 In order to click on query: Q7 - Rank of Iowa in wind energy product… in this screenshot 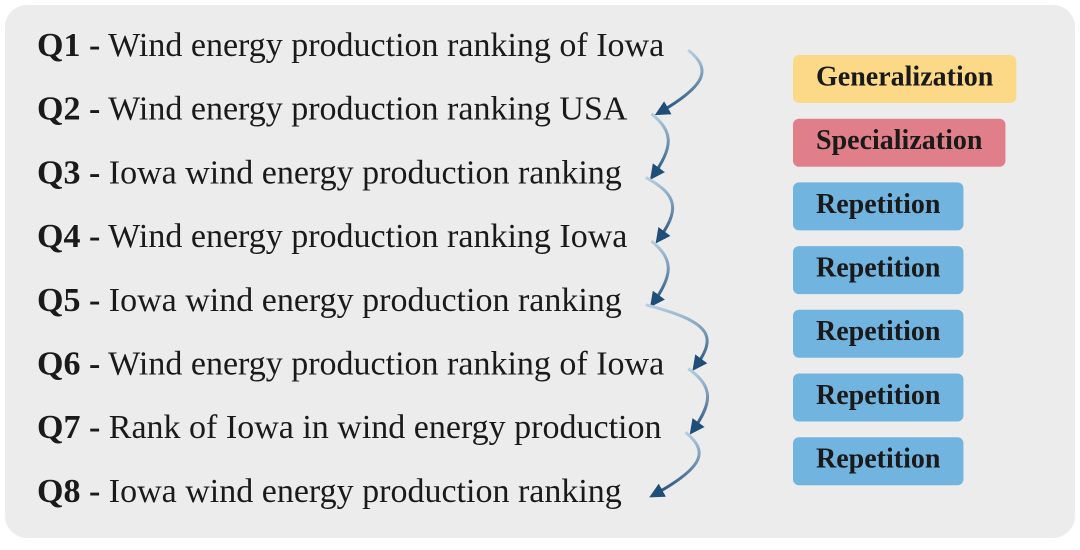, I will do `click(349, 427)`.